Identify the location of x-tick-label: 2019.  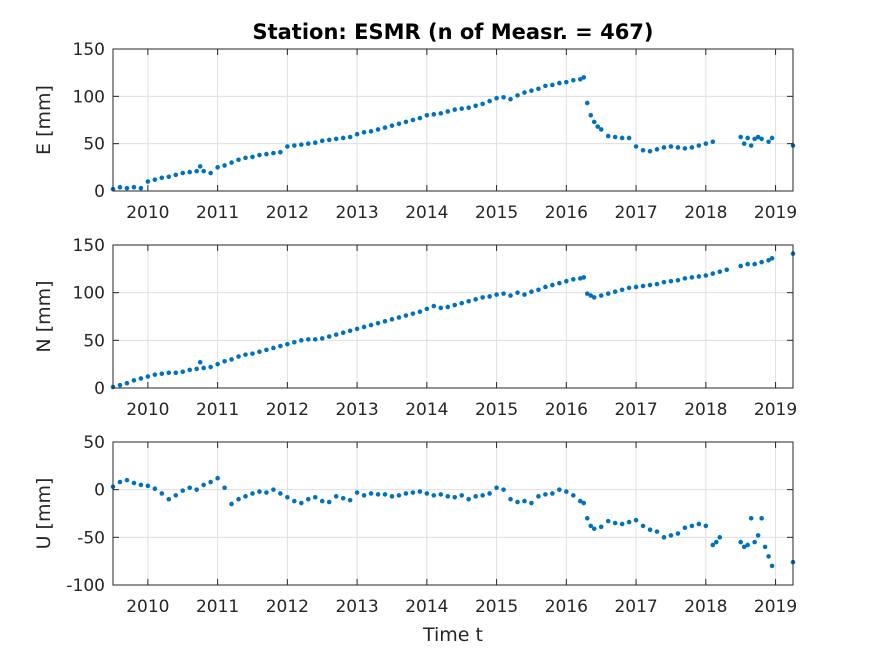
(775, 410).